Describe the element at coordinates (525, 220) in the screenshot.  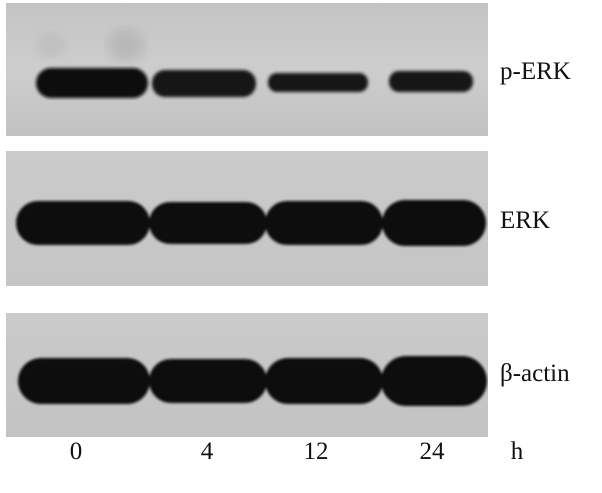
I see `panel-label-erk: ERK` at that location.